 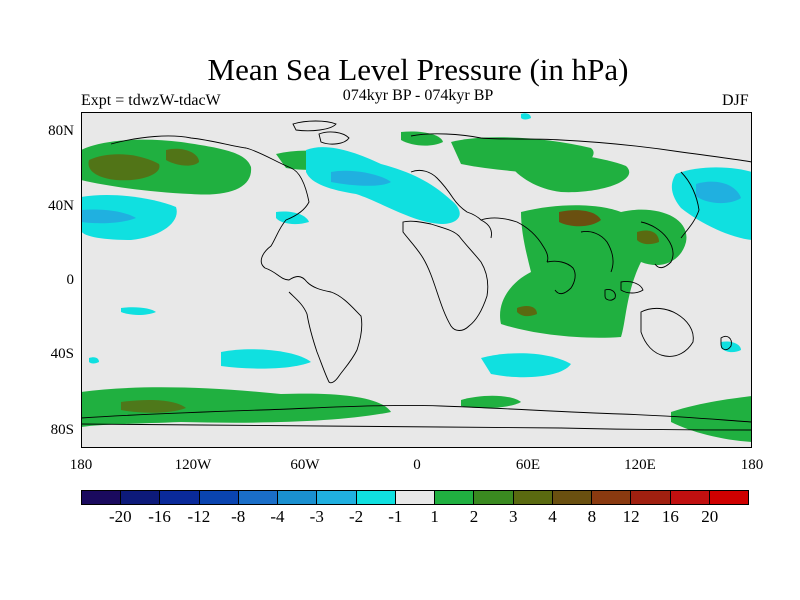 I want to click on lon-label-60e: 60E, so click(x=528, y=465).